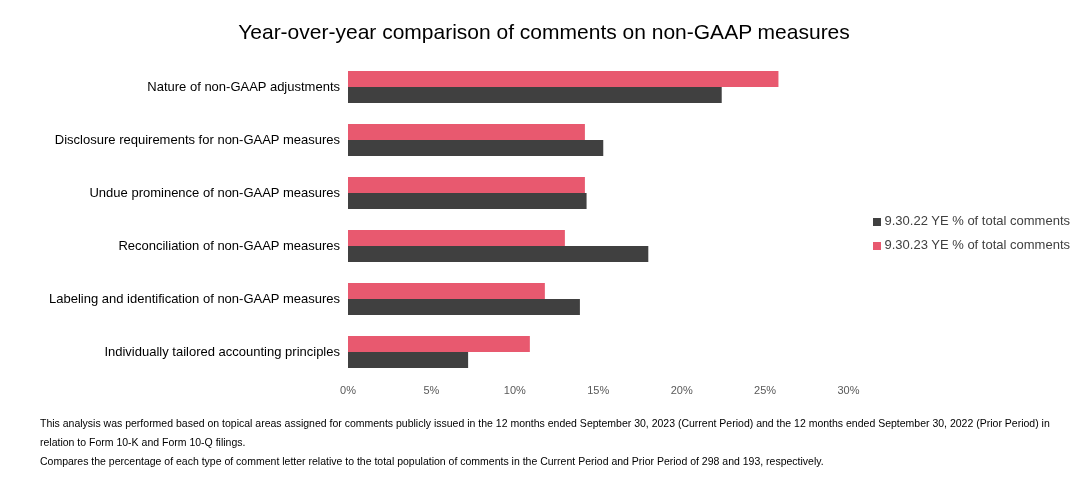 The height and width of the screenshot is (491, 1088). Describe the element at coordinates (222, 352) in the screenshot. I see `y-tick-label: Individually tailored accounting principles` at that location.